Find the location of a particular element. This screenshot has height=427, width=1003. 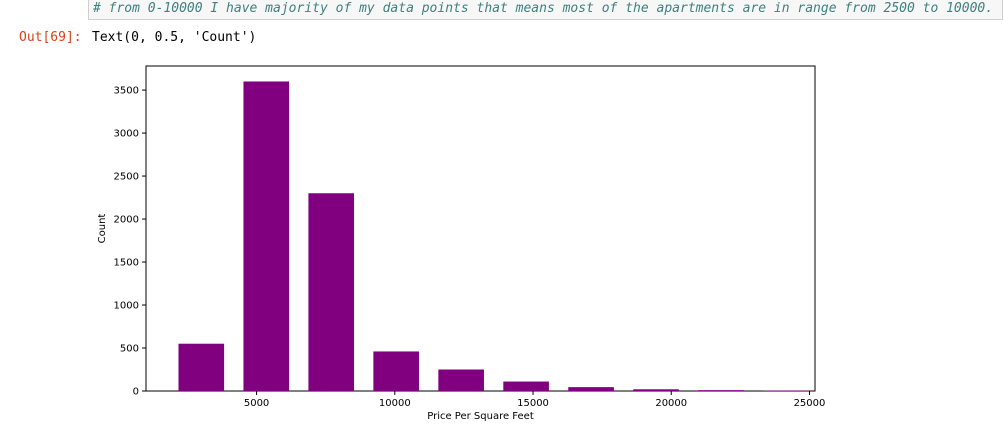

x-tick-label: 25000 is located at coordinates (810, 403).